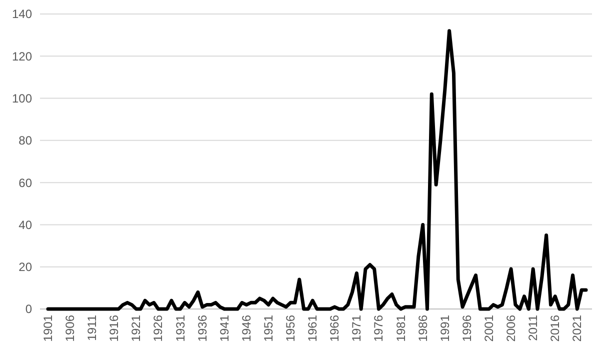  What do you see at coordinates (224, 328) in the screenshot?
I see `x-tick-label: 1941` at bounding box center [224, 328].